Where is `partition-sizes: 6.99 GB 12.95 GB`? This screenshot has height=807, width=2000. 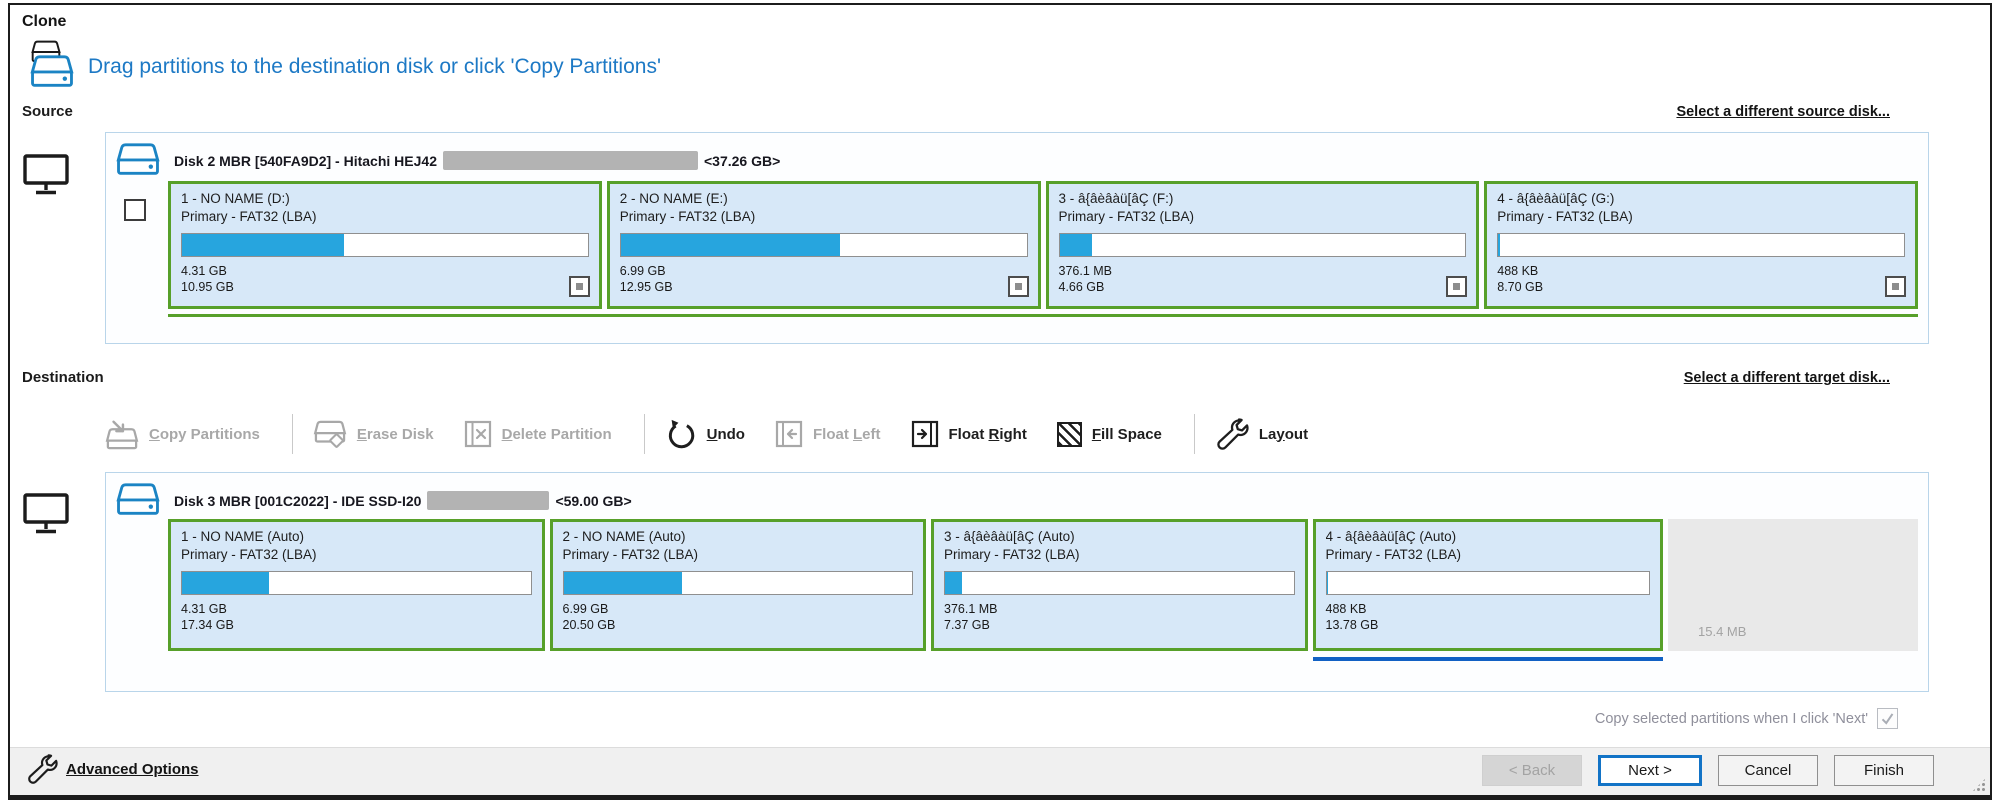 partition-sizes: 6.99 GB 12.95 GB is located at coordinates (824, 279).